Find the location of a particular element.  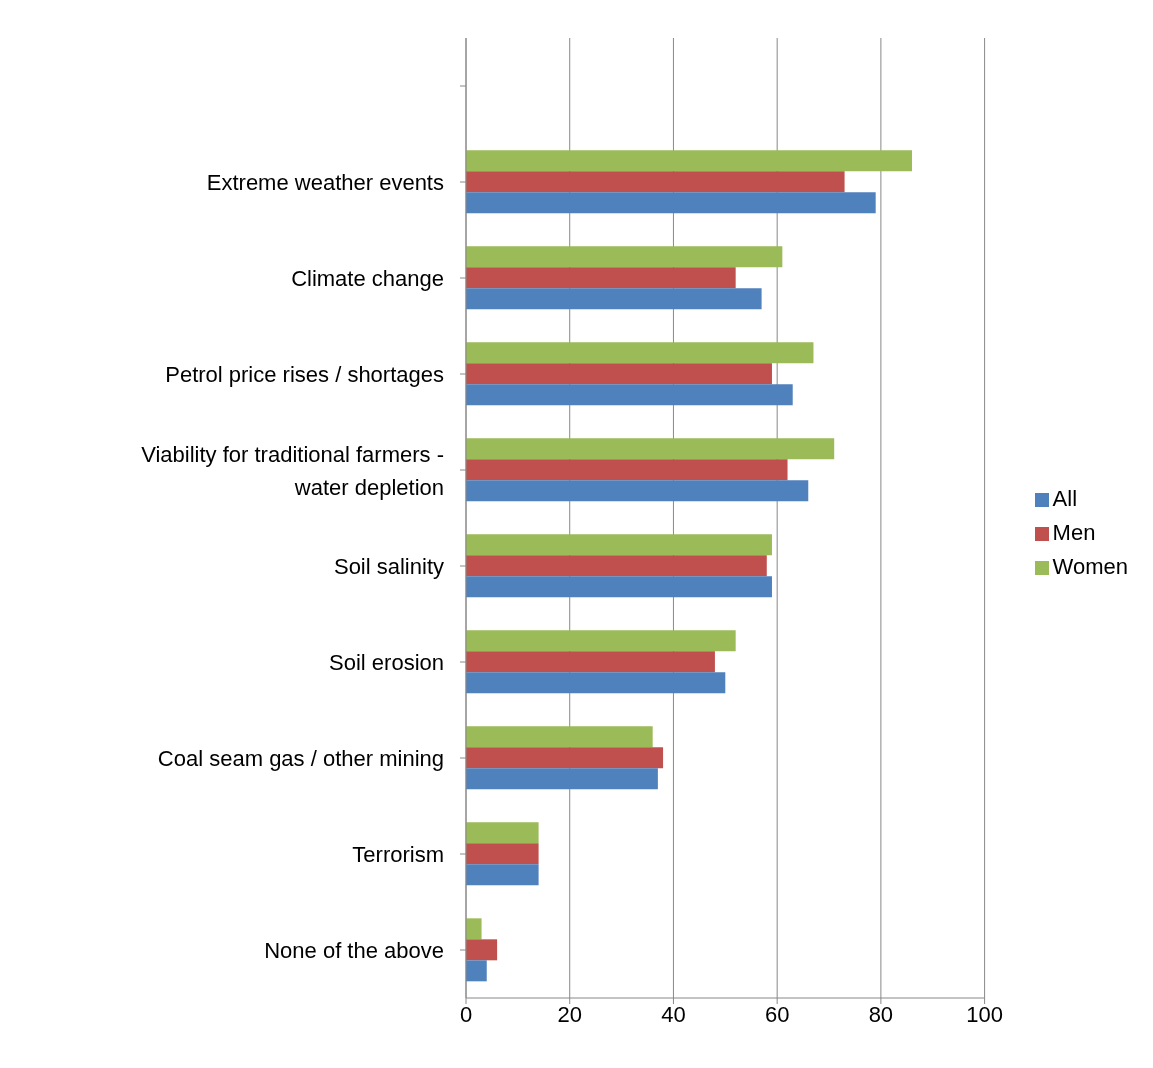

y-tick-label: Soil erosion is located at coordinates (386, 662).